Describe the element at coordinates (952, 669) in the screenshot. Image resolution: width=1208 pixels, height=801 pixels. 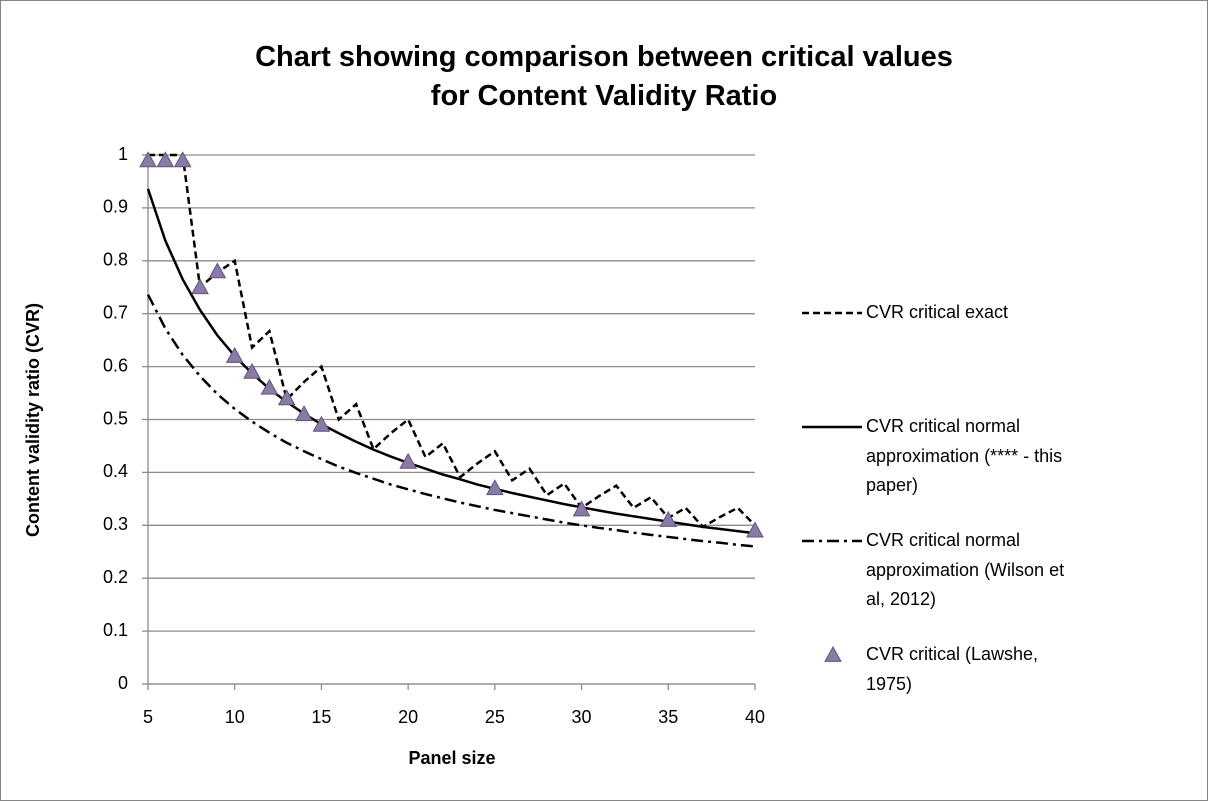
I see `legend-label: CVR critical (Lawshe, 1975)` at that location.